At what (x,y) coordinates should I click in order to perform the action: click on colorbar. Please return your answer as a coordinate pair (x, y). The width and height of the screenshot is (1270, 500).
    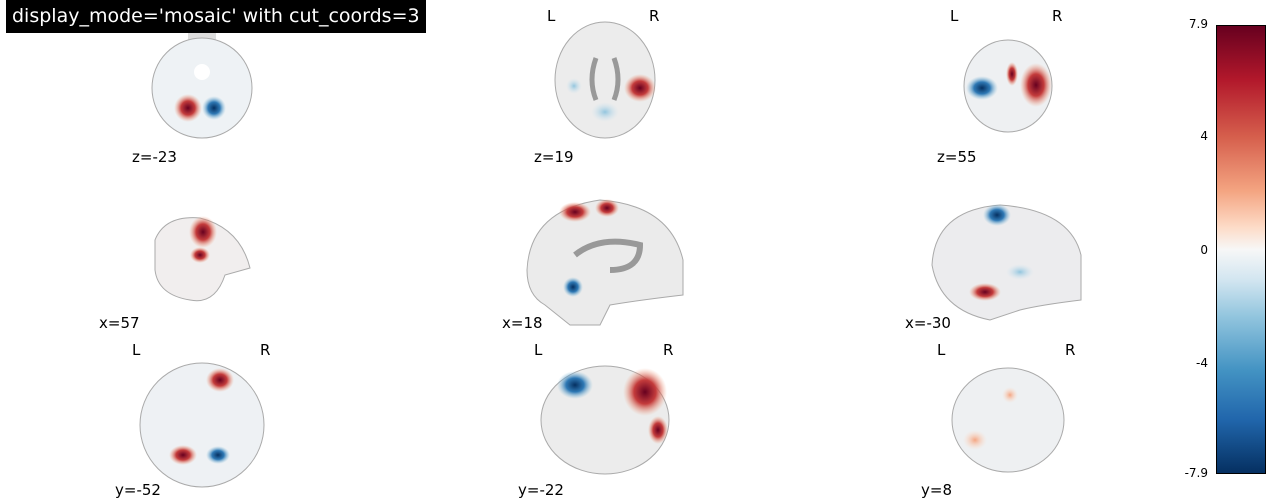
    Looking at the image, I should click on (1241, 249).